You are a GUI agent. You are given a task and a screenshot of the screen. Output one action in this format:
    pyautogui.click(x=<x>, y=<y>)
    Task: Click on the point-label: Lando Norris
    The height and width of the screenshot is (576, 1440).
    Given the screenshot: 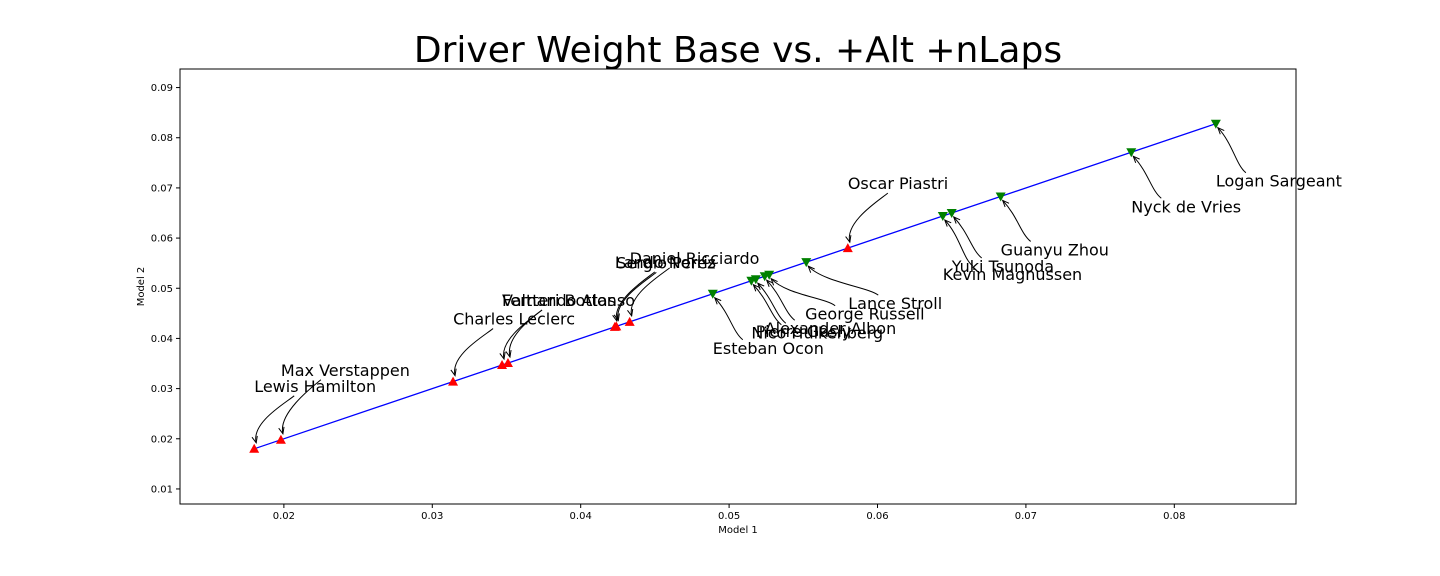 What is the action you would take?
    pyautogui.click(x=665, y=262)
    